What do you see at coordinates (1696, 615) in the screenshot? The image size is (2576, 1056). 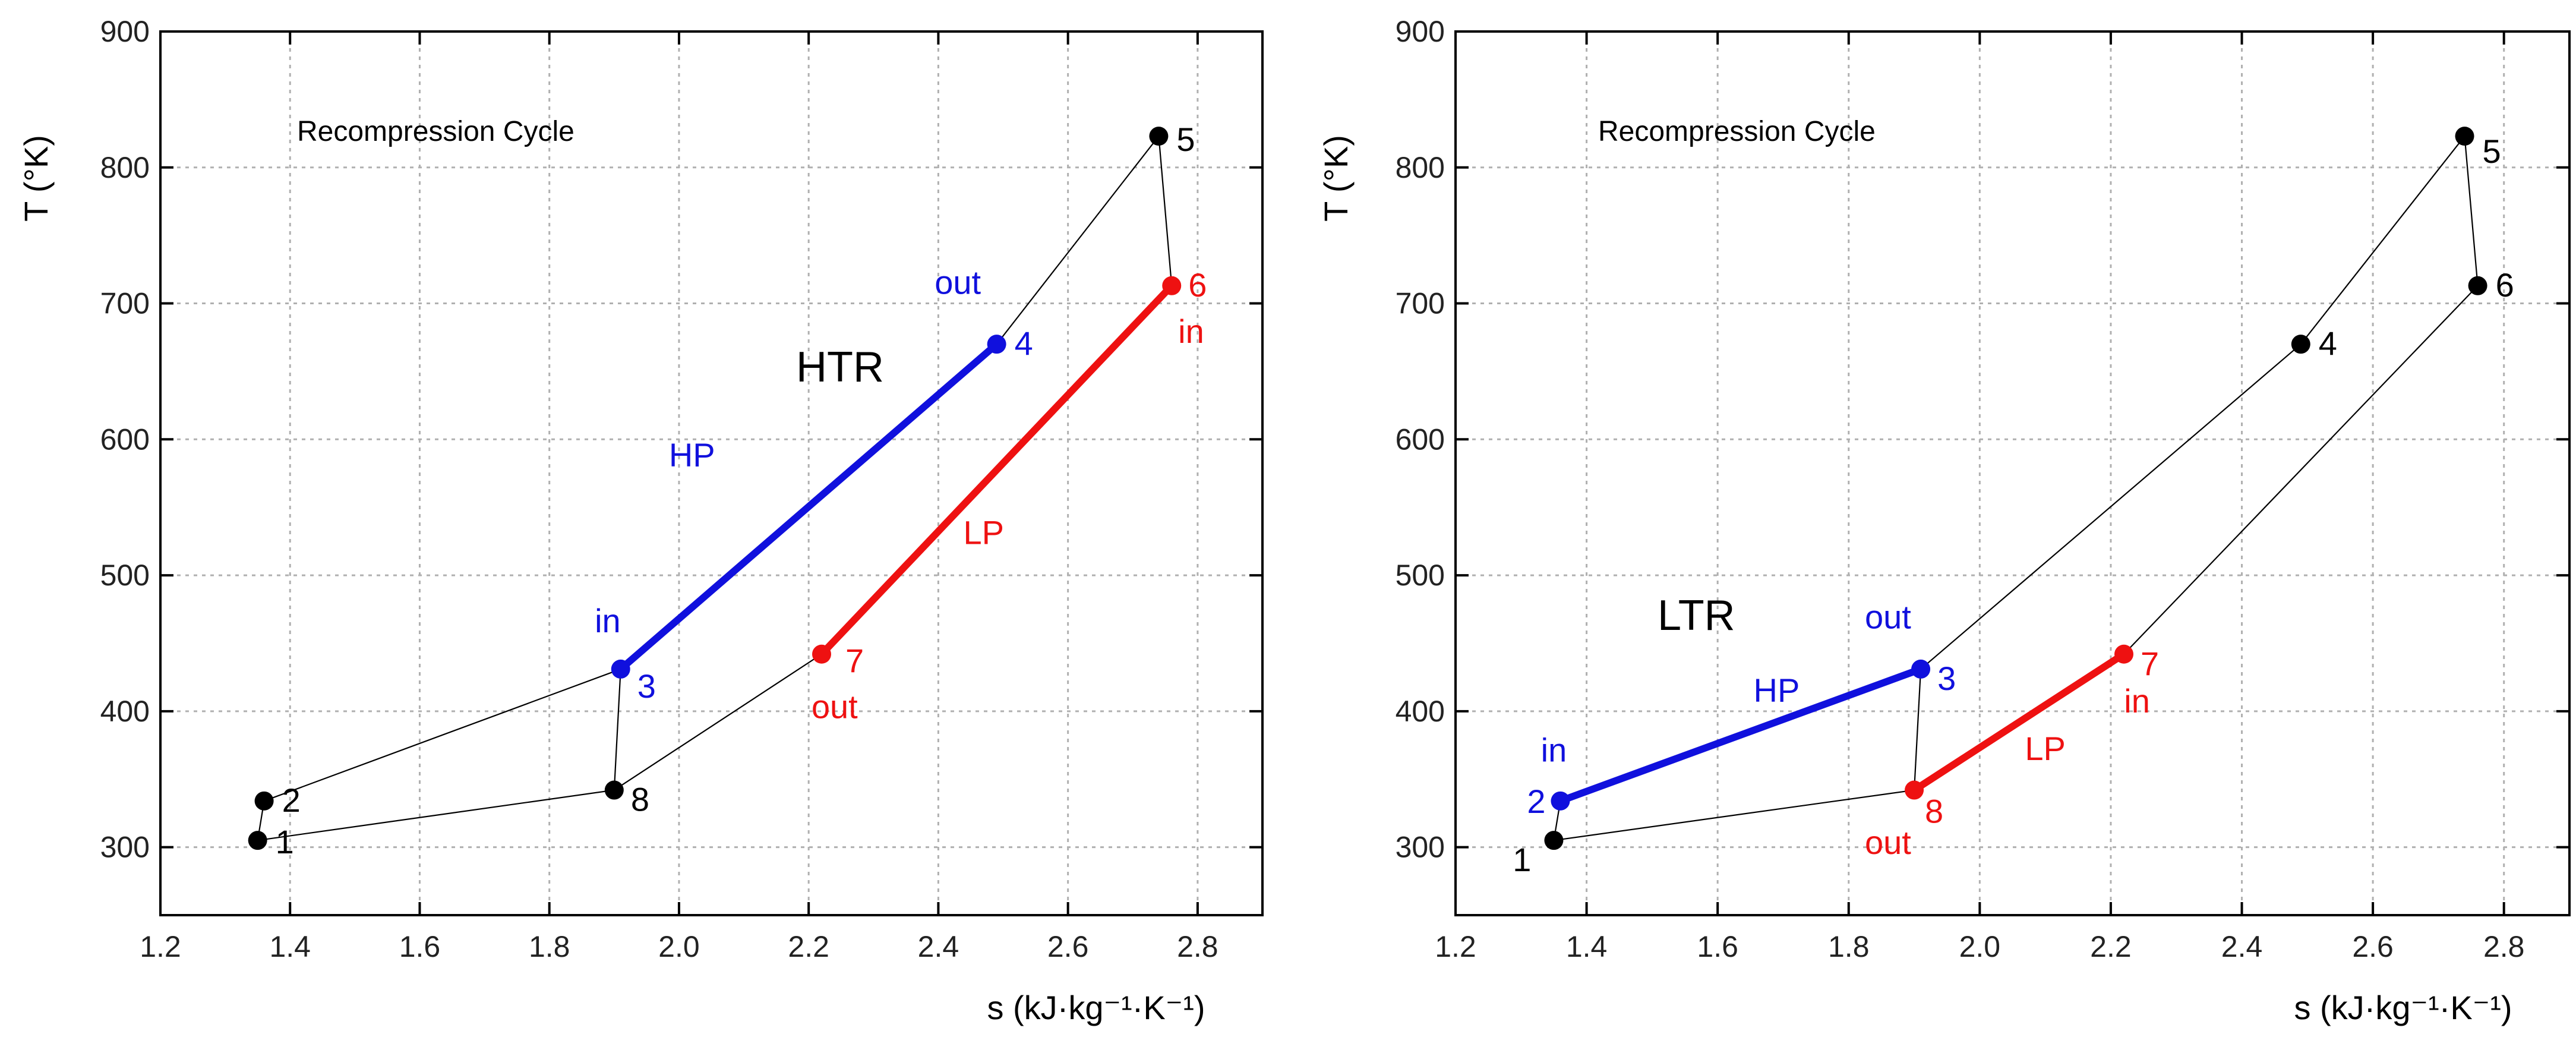 I see `exchanger-label: LTR` at bounding box center [1696, 615].